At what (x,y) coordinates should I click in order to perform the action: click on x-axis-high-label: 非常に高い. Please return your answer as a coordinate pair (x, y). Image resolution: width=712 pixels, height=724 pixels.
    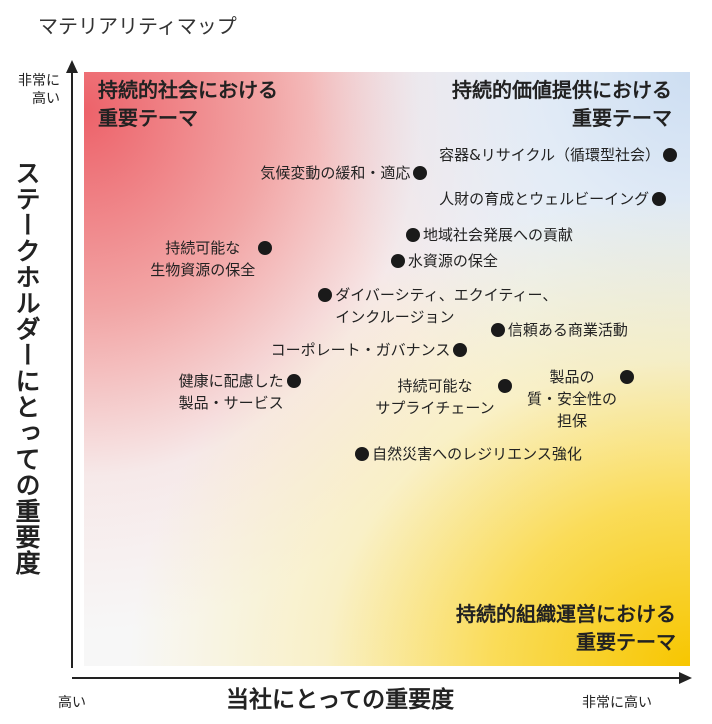
    Looking at the image, I should click on (617, 703).